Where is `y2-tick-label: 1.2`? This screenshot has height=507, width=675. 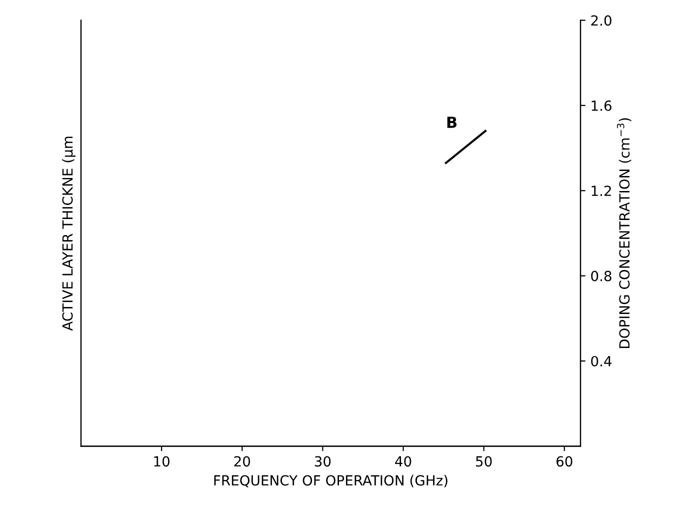 y2-tick-label: 1.2 is located at coordinates (601, 191).